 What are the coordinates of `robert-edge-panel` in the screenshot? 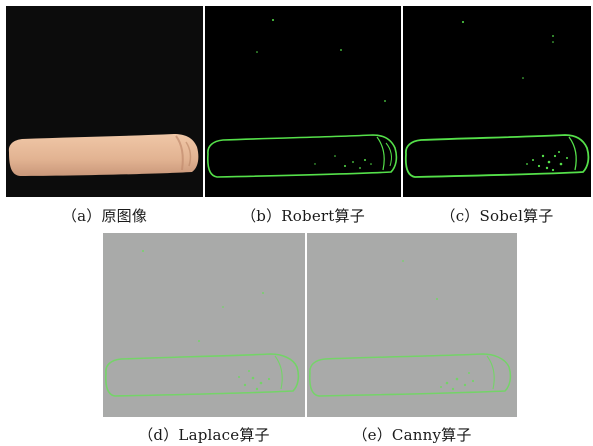 It's located at (303, 101).